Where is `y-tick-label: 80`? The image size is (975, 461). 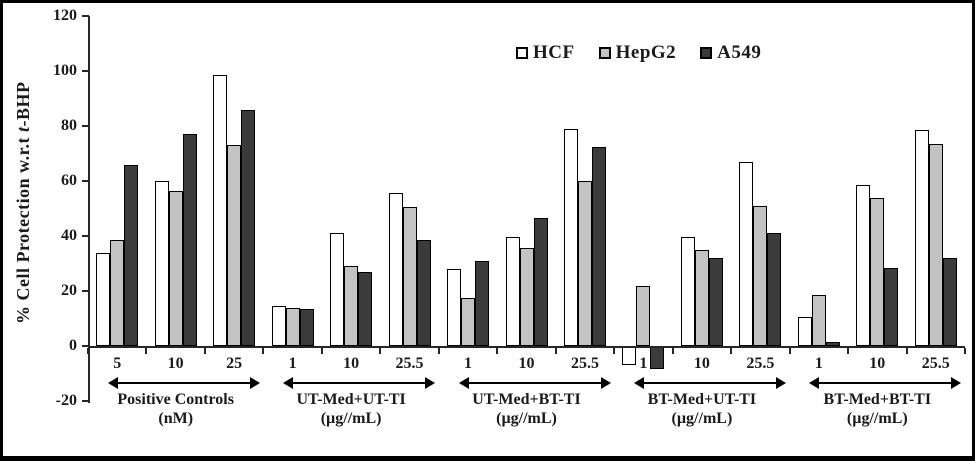 y-tick-label: 80 is located at coordinates (69, 125).